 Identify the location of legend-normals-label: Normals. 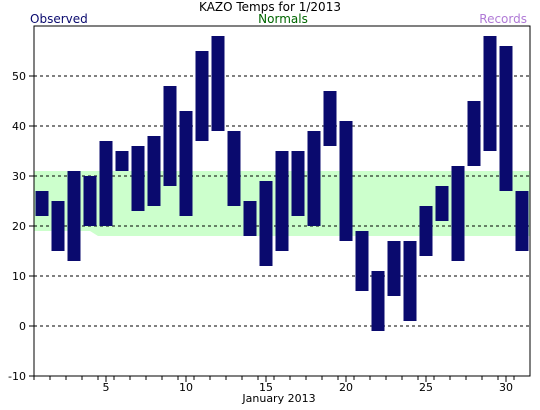
(283, 19).